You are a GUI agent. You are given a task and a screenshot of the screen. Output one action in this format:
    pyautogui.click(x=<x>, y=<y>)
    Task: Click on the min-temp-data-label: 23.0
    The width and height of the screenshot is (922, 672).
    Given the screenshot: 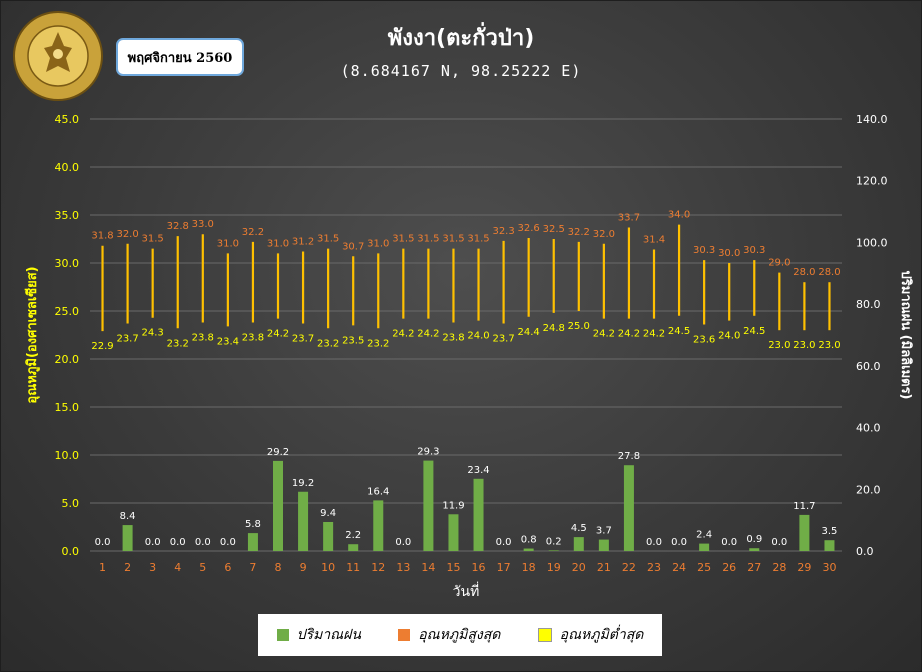 What is the action you would take?
    pyautogui.click(x=779, y=345)
    